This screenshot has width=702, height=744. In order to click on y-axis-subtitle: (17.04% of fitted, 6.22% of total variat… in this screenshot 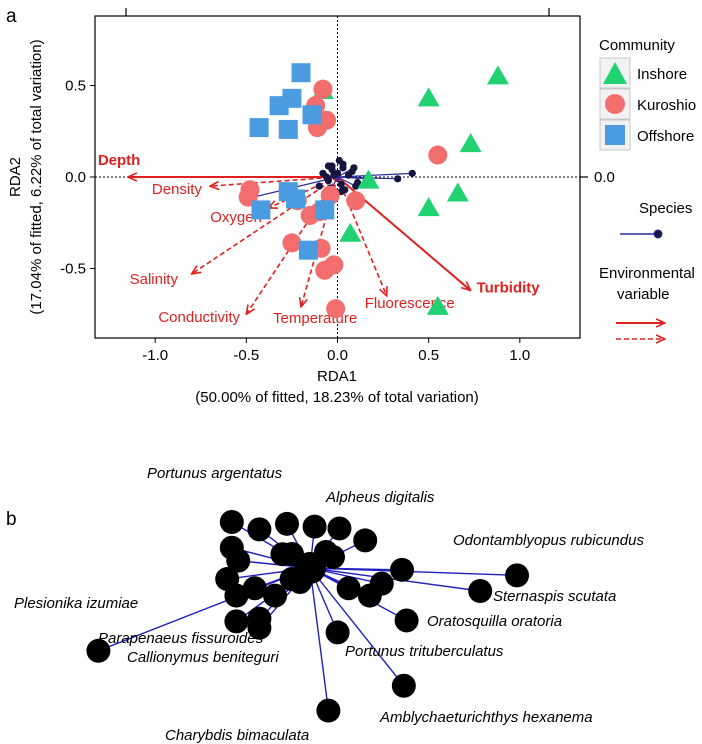, I will do `click(36, 176)`.